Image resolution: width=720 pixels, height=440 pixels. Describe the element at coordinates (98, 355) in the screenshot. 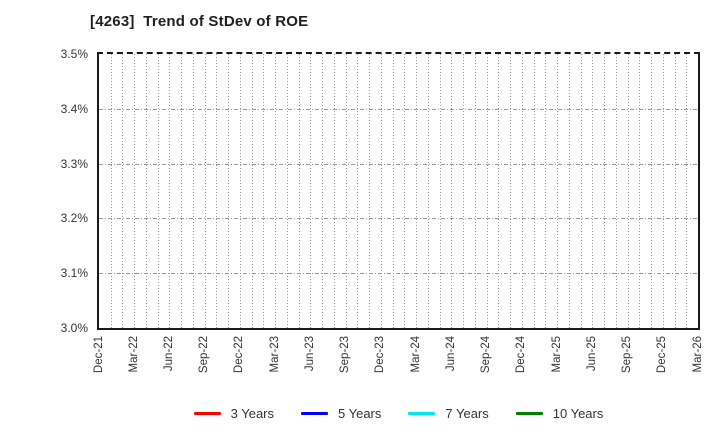

I see `x-tick-label: Dec-21` at that location.